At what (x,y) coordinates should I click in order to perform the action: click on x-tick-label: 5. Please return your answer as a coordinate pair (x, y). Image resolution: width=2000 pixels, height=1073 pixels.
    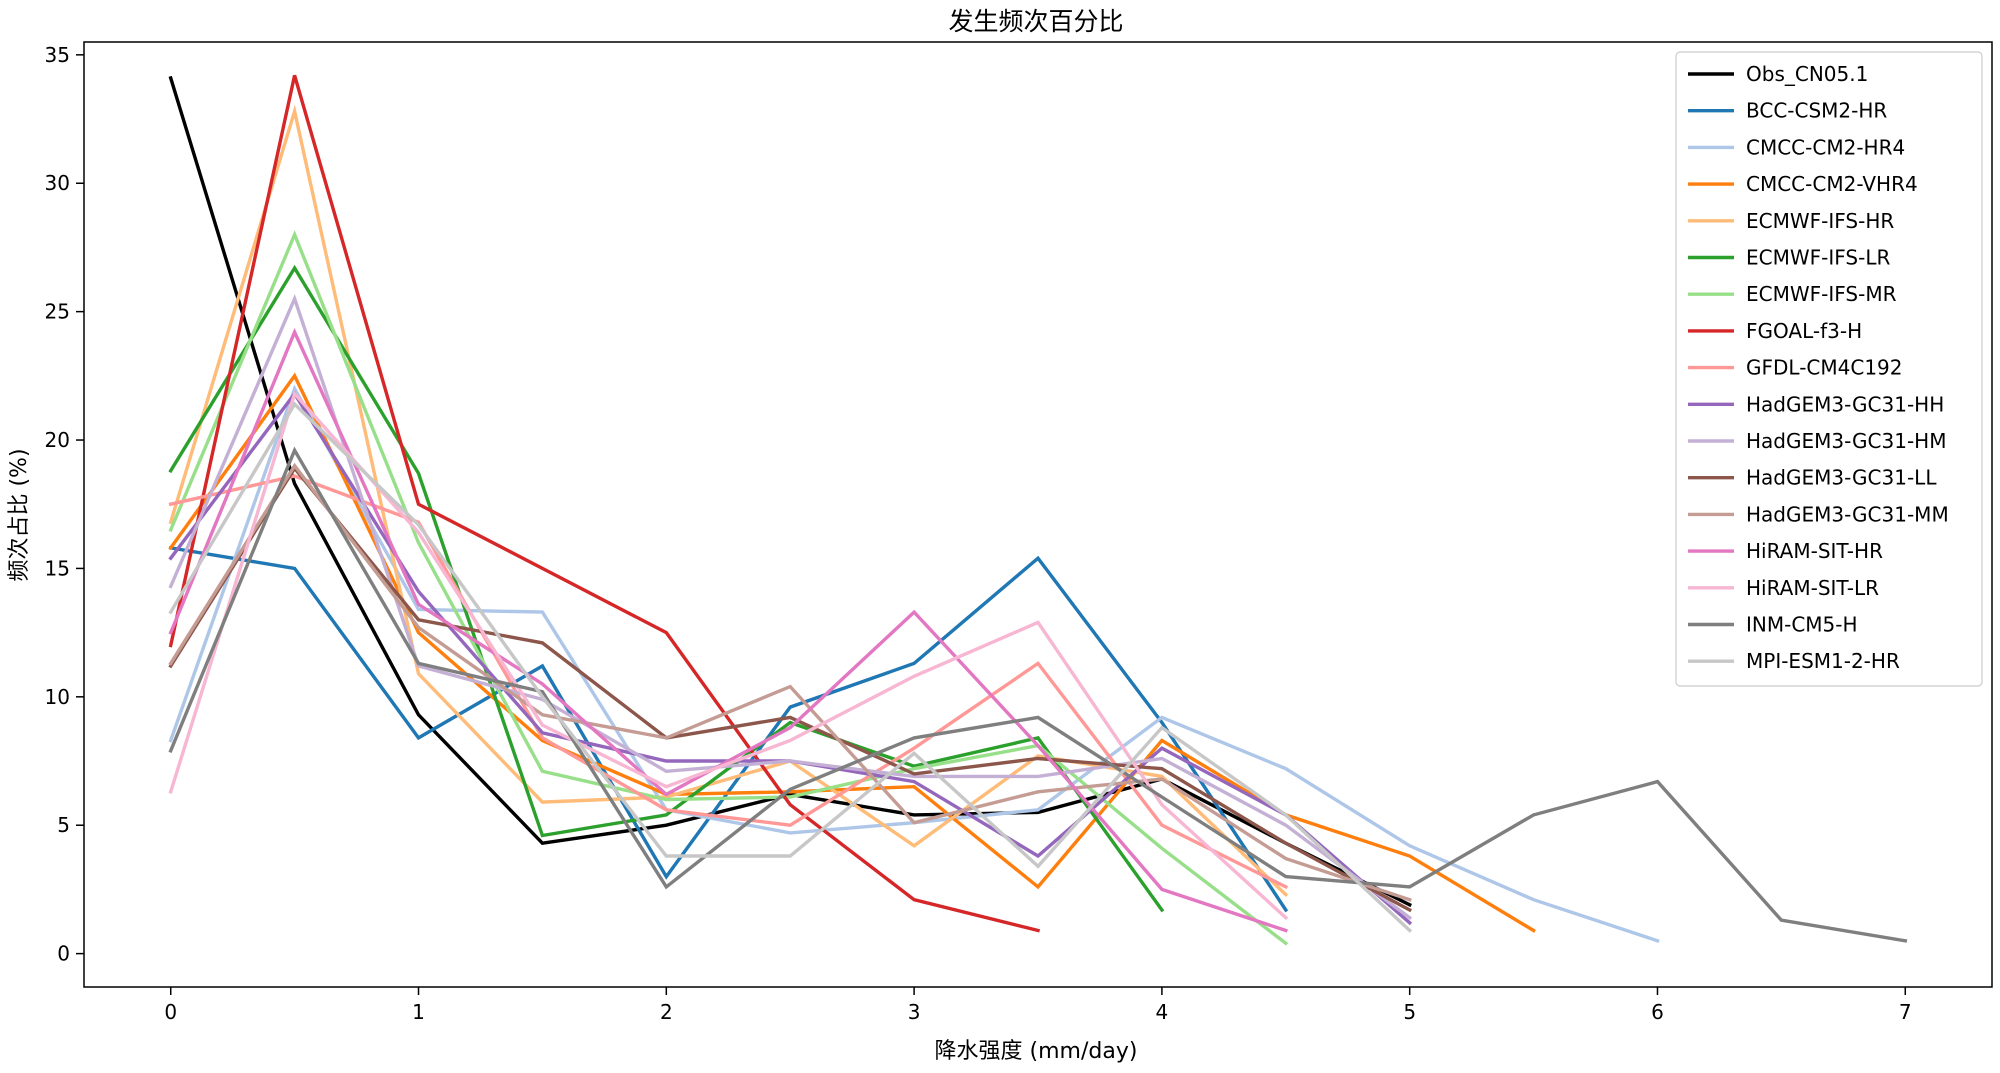
    Looking at the image, I should click on (1409, 1012).